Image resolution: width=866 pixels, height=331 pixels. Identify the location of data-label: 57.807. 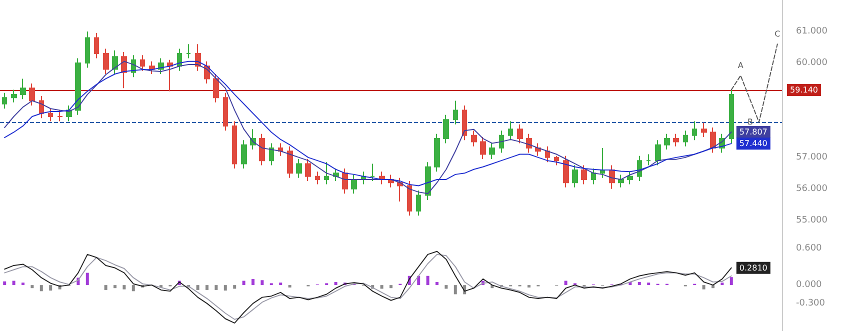
(753, 132).